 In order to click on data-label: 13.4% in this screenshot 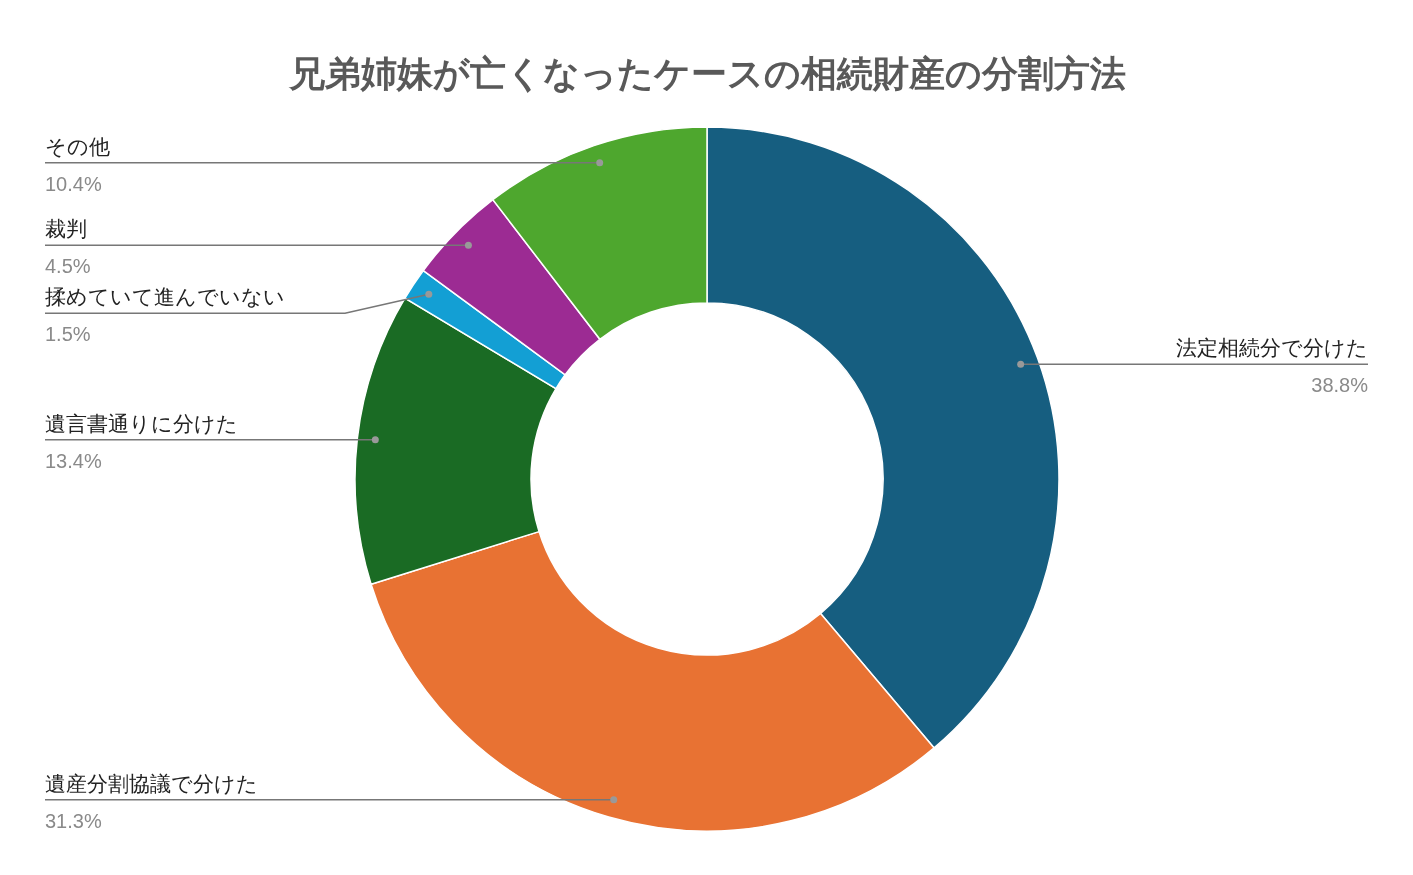, I will do `click(73, 460)`.